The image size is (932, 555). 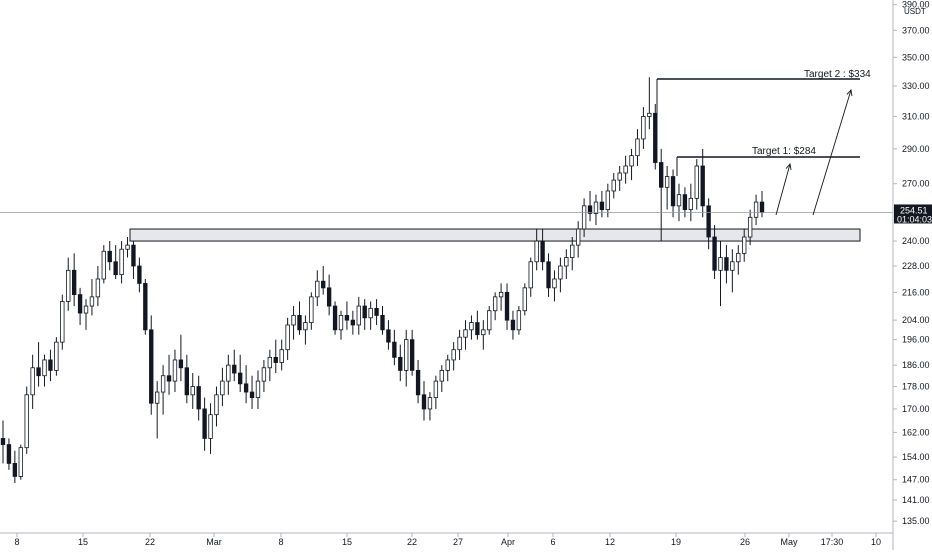 What do you see at coordinates (789, 542) in the screenshot?
I see `time-tick-label: May` at bounding box center [789, 542].